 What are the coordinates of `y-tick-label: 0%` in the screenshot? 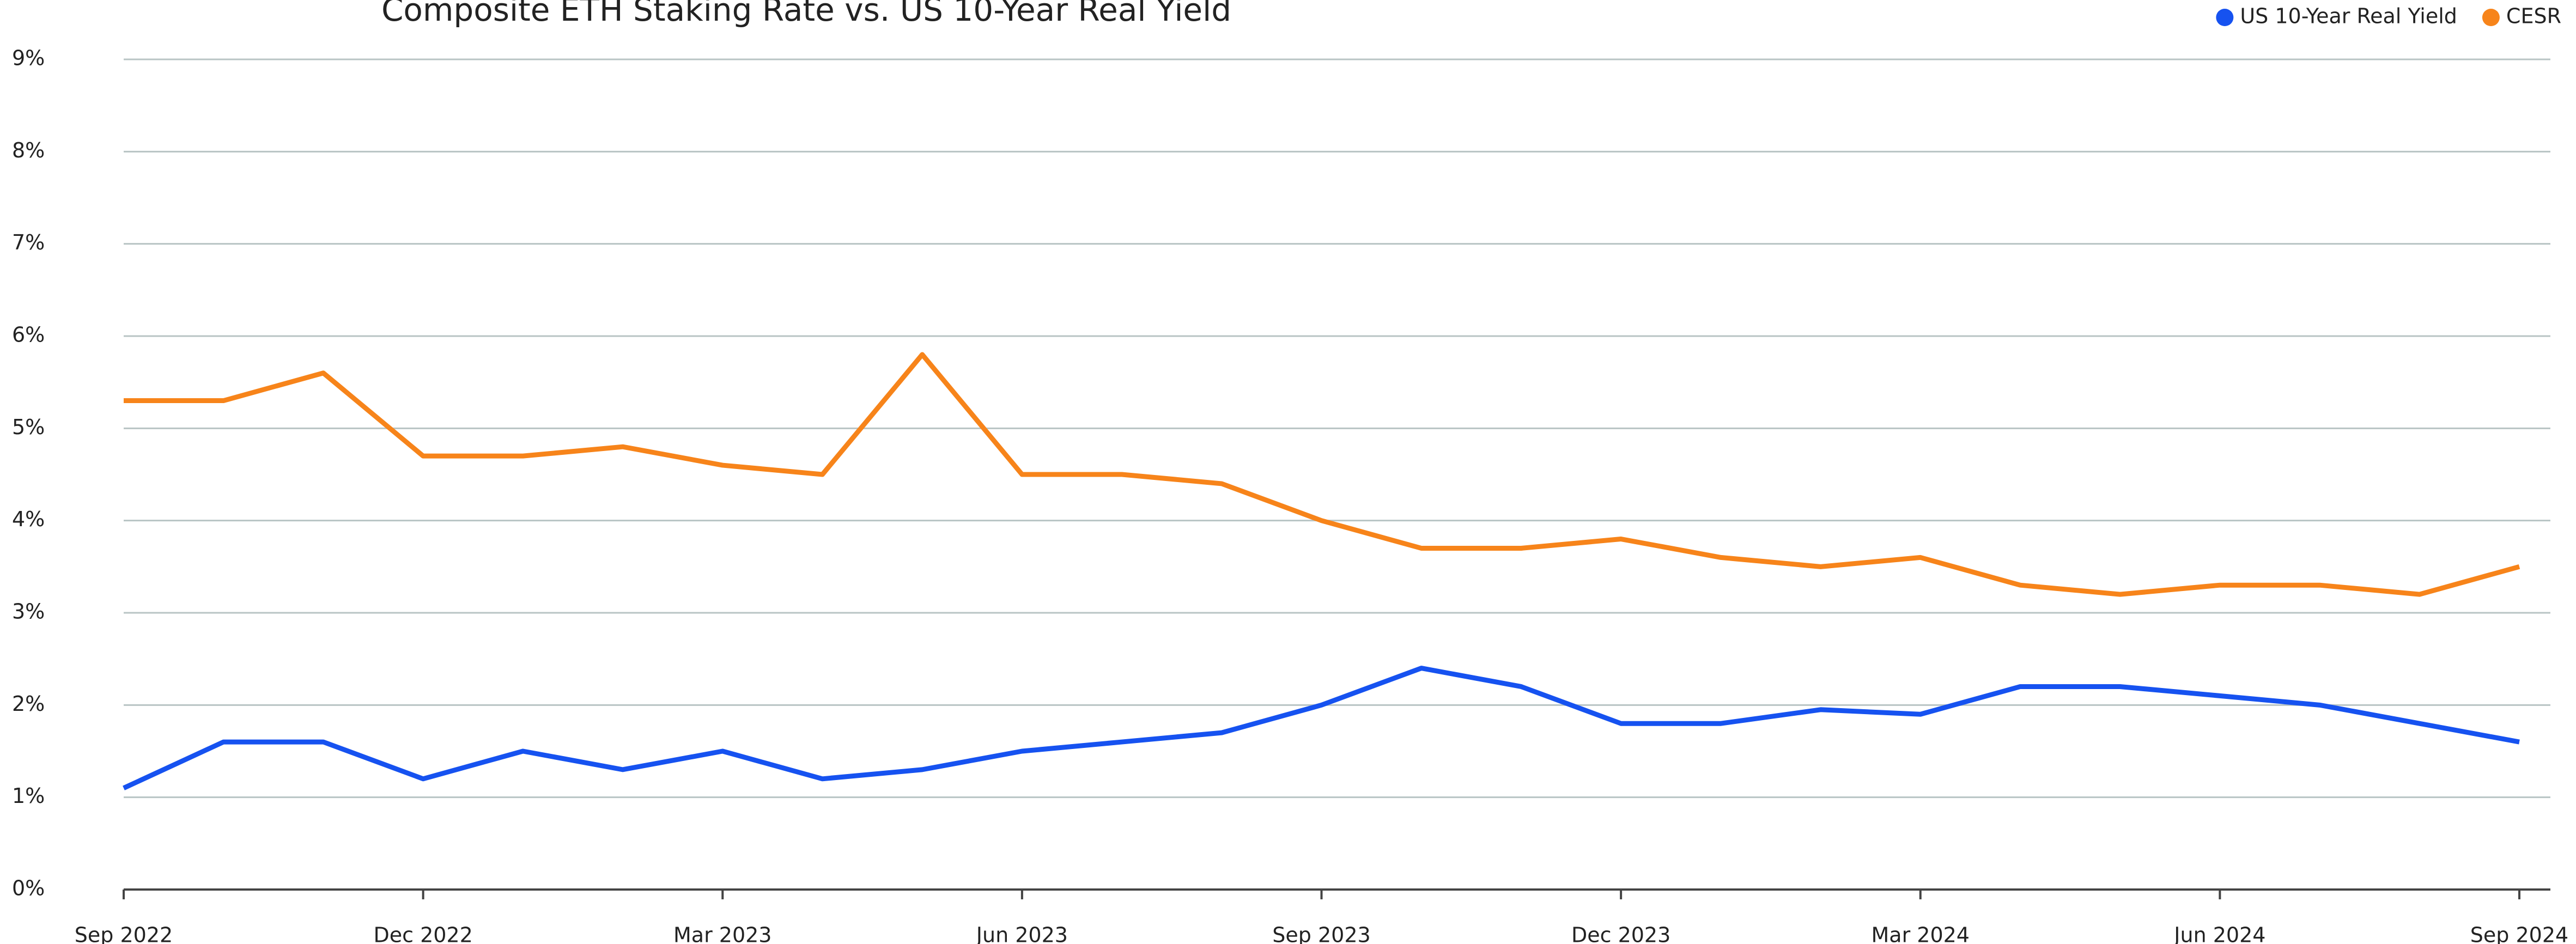 It's located at (29, 888).